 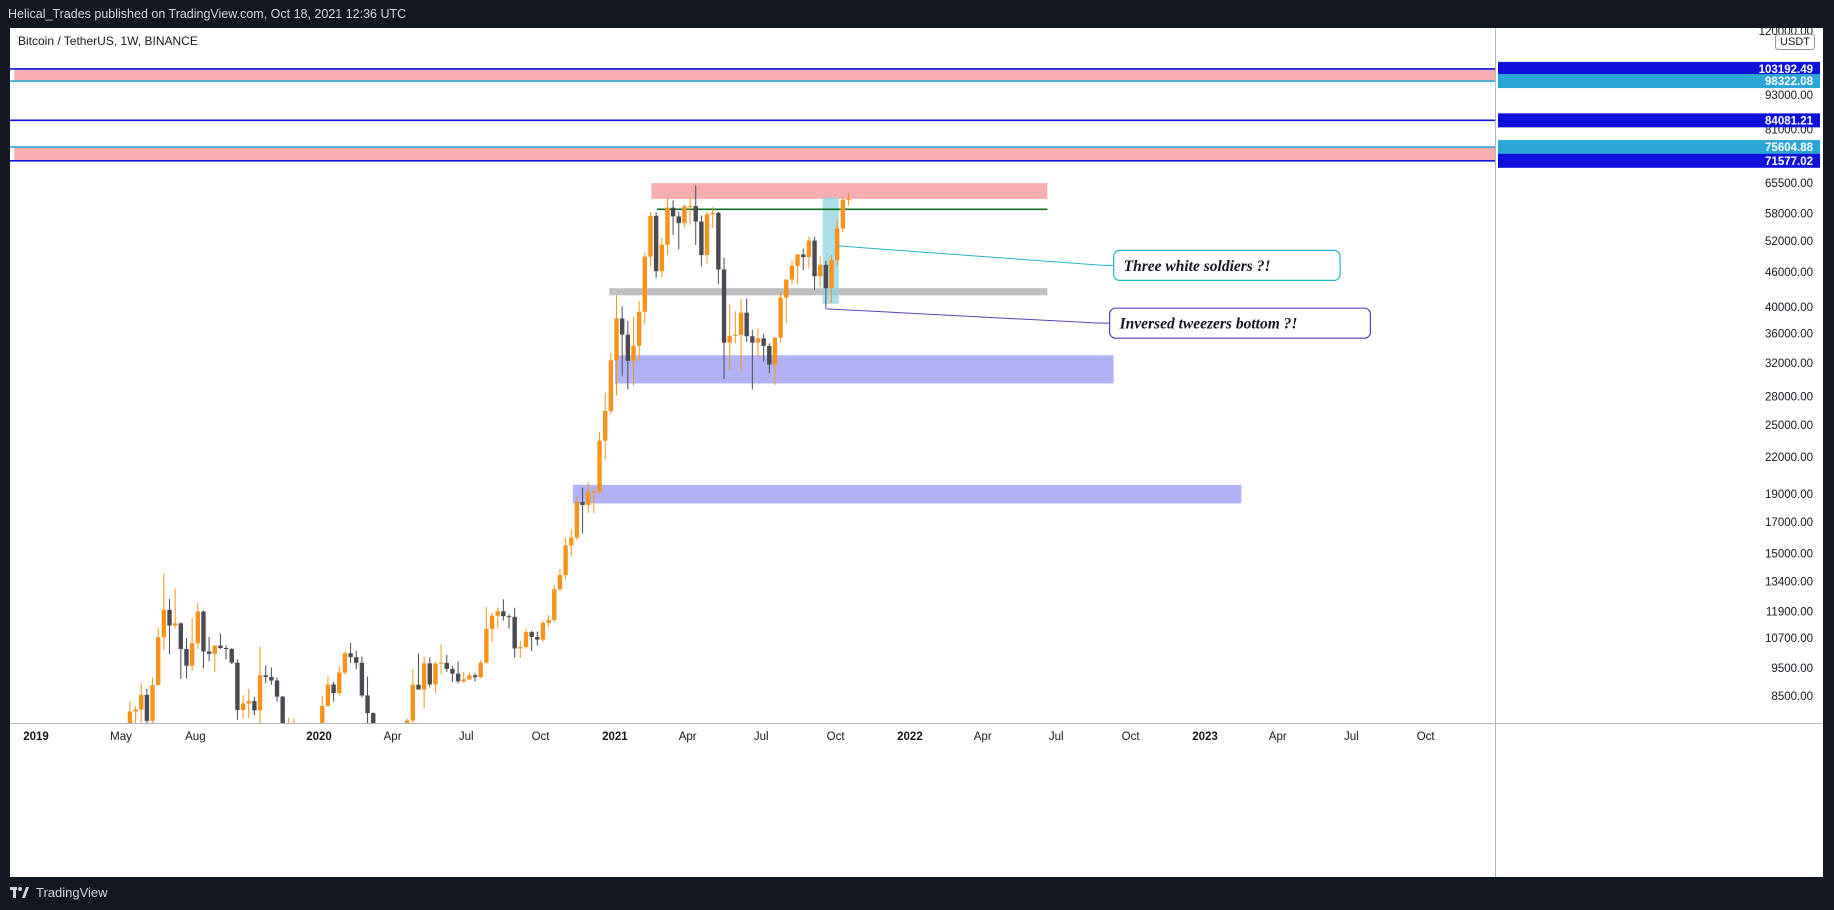 What do you see at coordinates (1789, 162) in the screenshot?
I see `price-tag-label: 71577.02` at bounding box center [1789, 162].